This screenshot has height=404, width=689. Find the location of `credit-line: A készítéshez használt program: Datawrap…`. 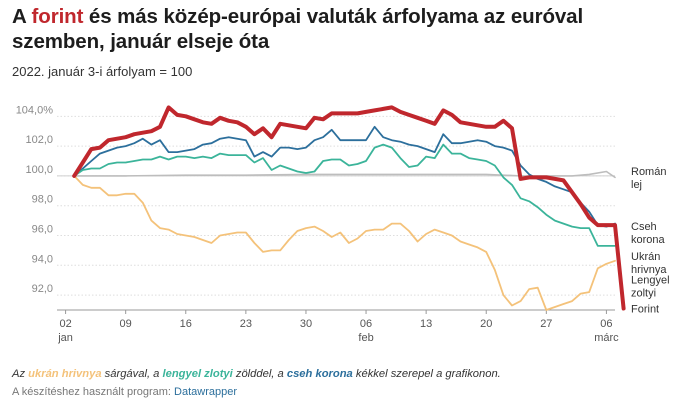

credit-line: A készítéshez használt program: Datawrap… is located at coordinates (125, 392).